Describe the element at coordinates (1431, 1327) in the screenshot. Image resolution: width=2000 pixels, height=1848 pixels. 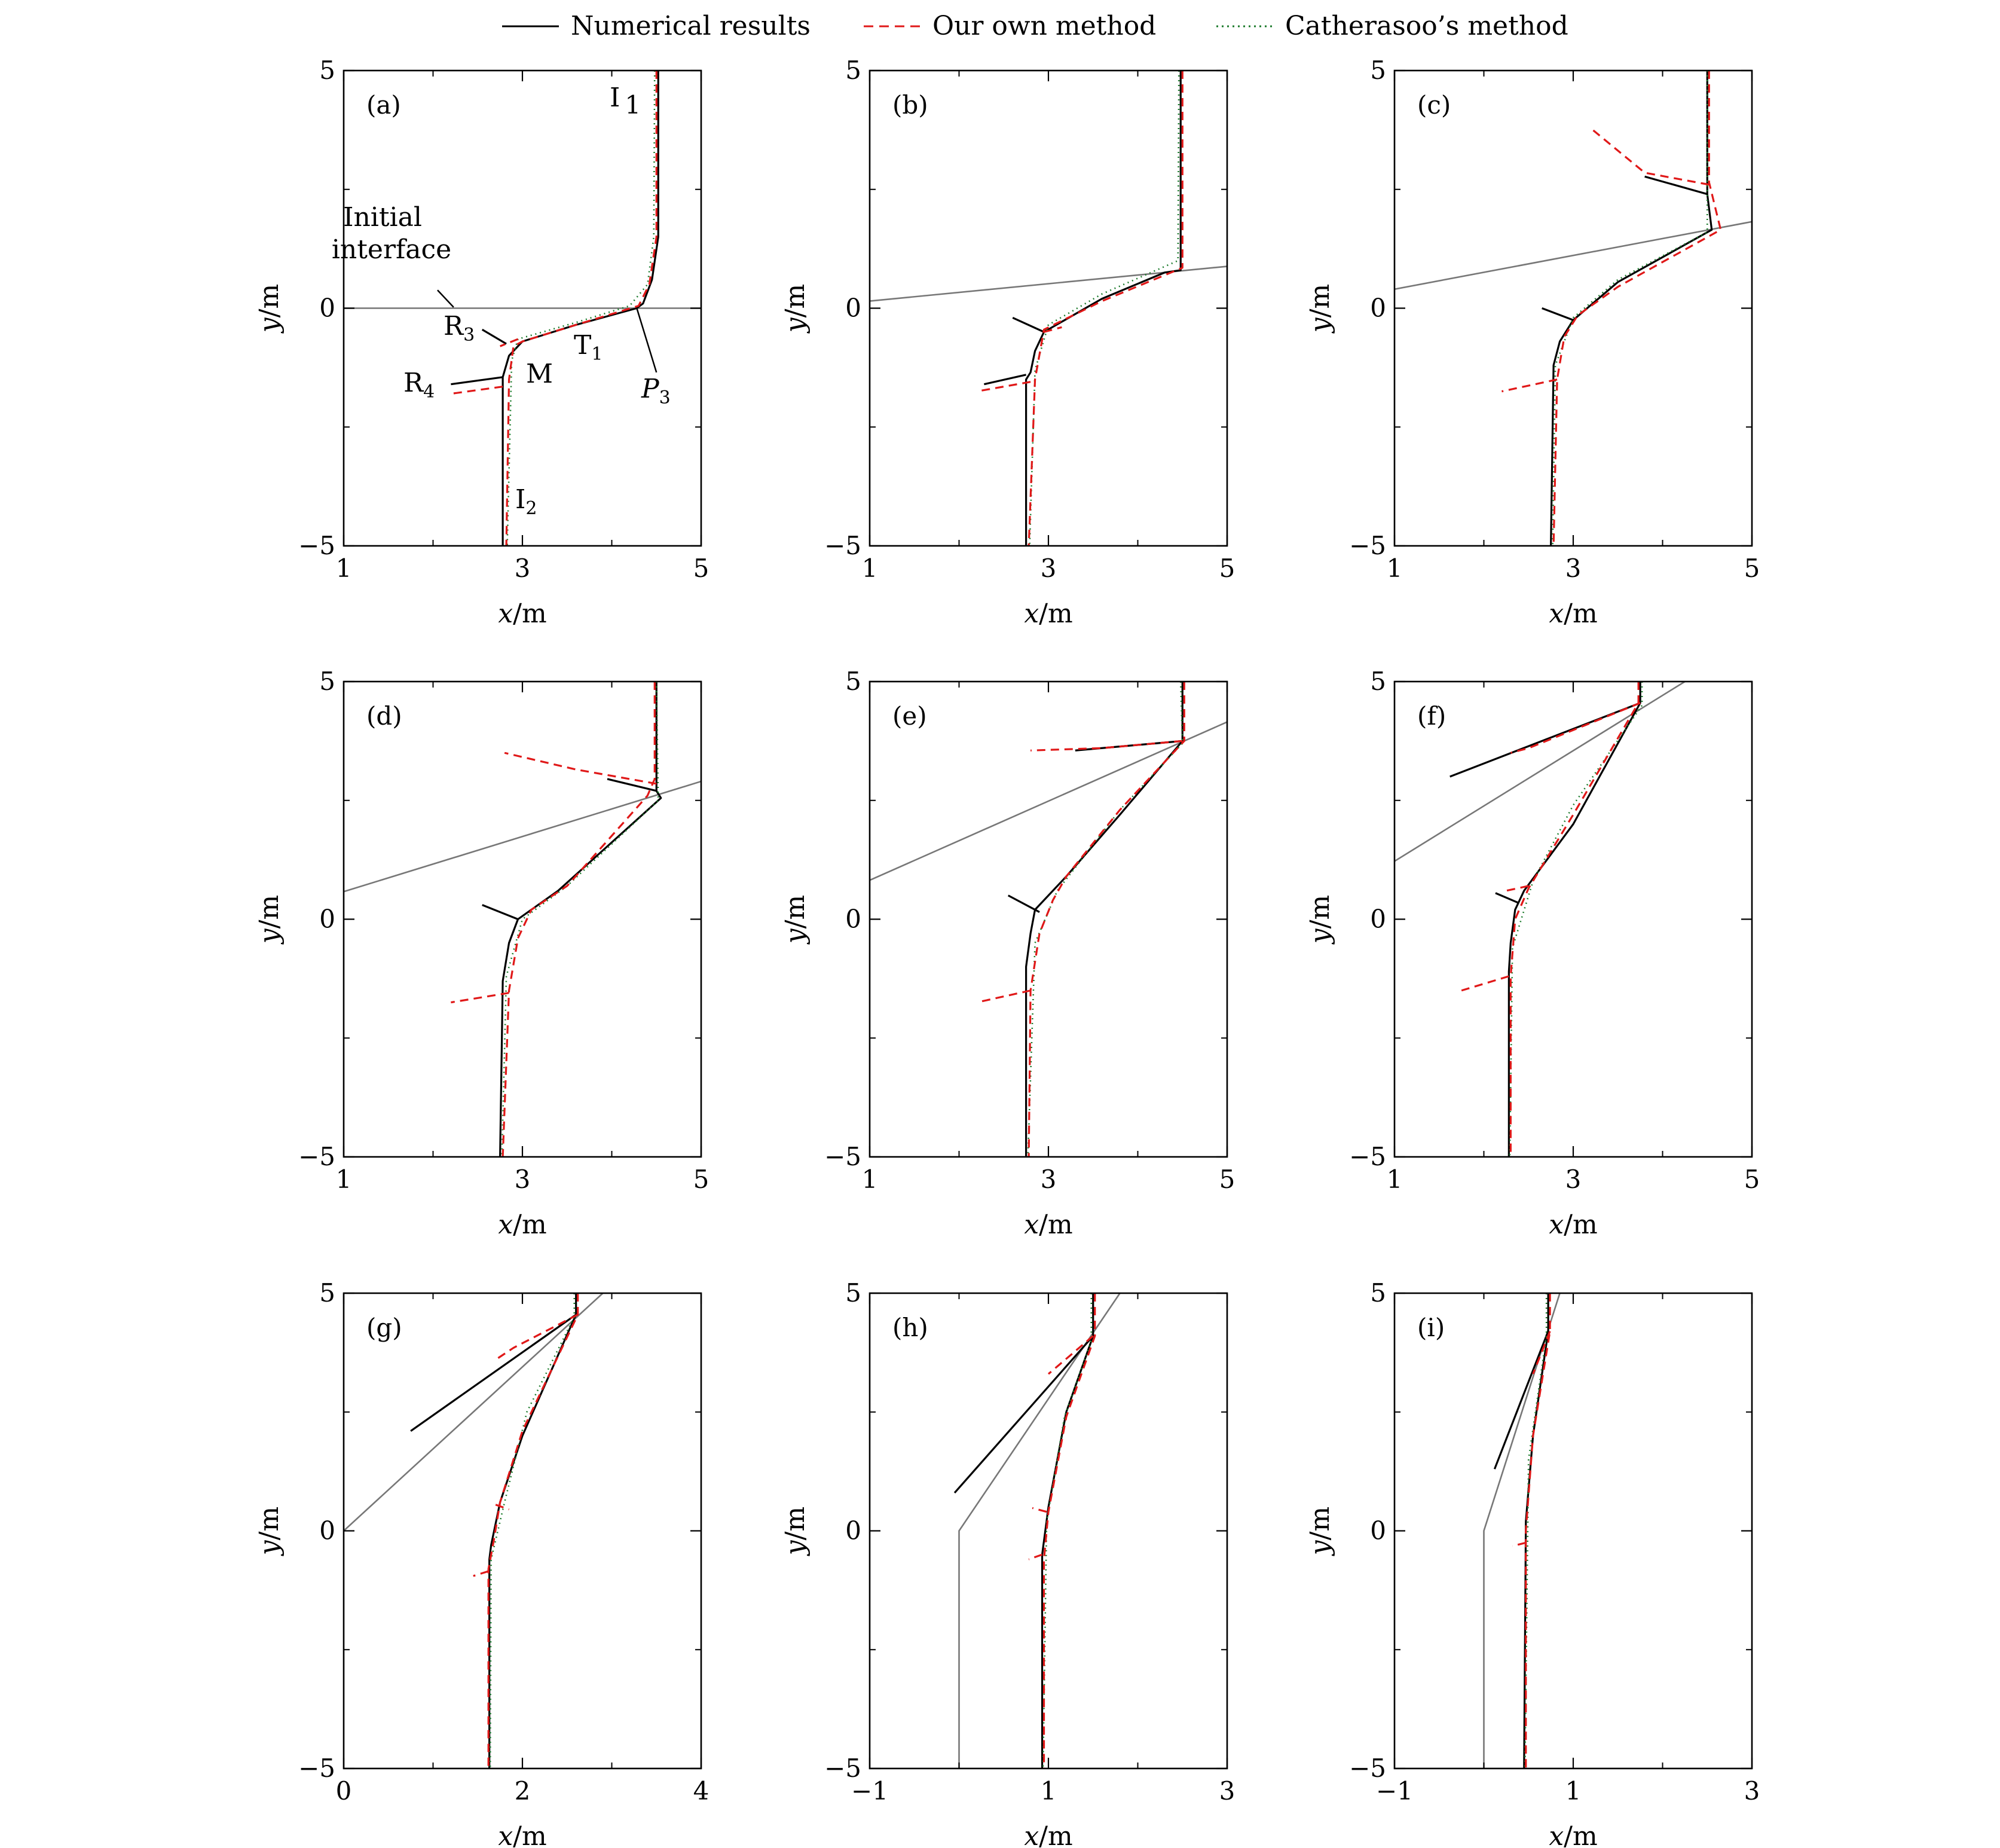
I see `panel-i-label: (i)` at that location.